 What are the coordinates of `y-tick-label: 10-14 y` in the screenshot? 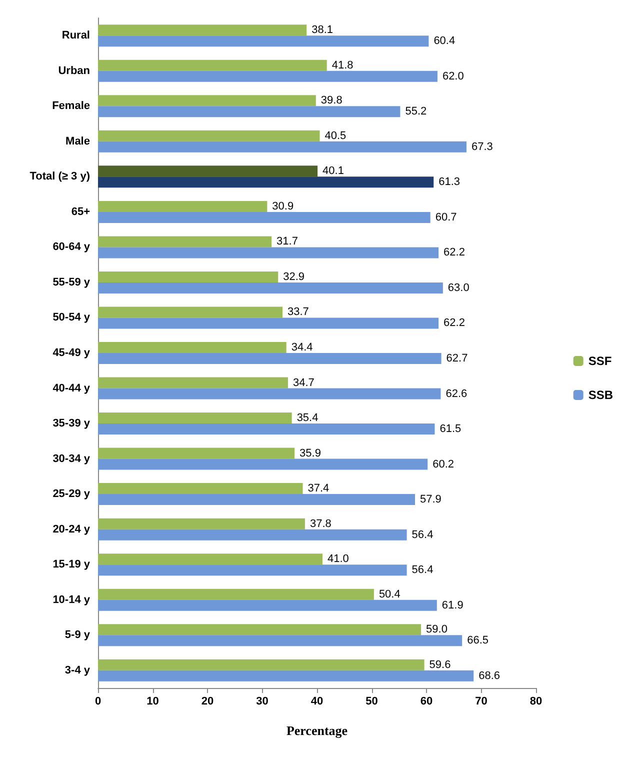 It's located at (71, 600).